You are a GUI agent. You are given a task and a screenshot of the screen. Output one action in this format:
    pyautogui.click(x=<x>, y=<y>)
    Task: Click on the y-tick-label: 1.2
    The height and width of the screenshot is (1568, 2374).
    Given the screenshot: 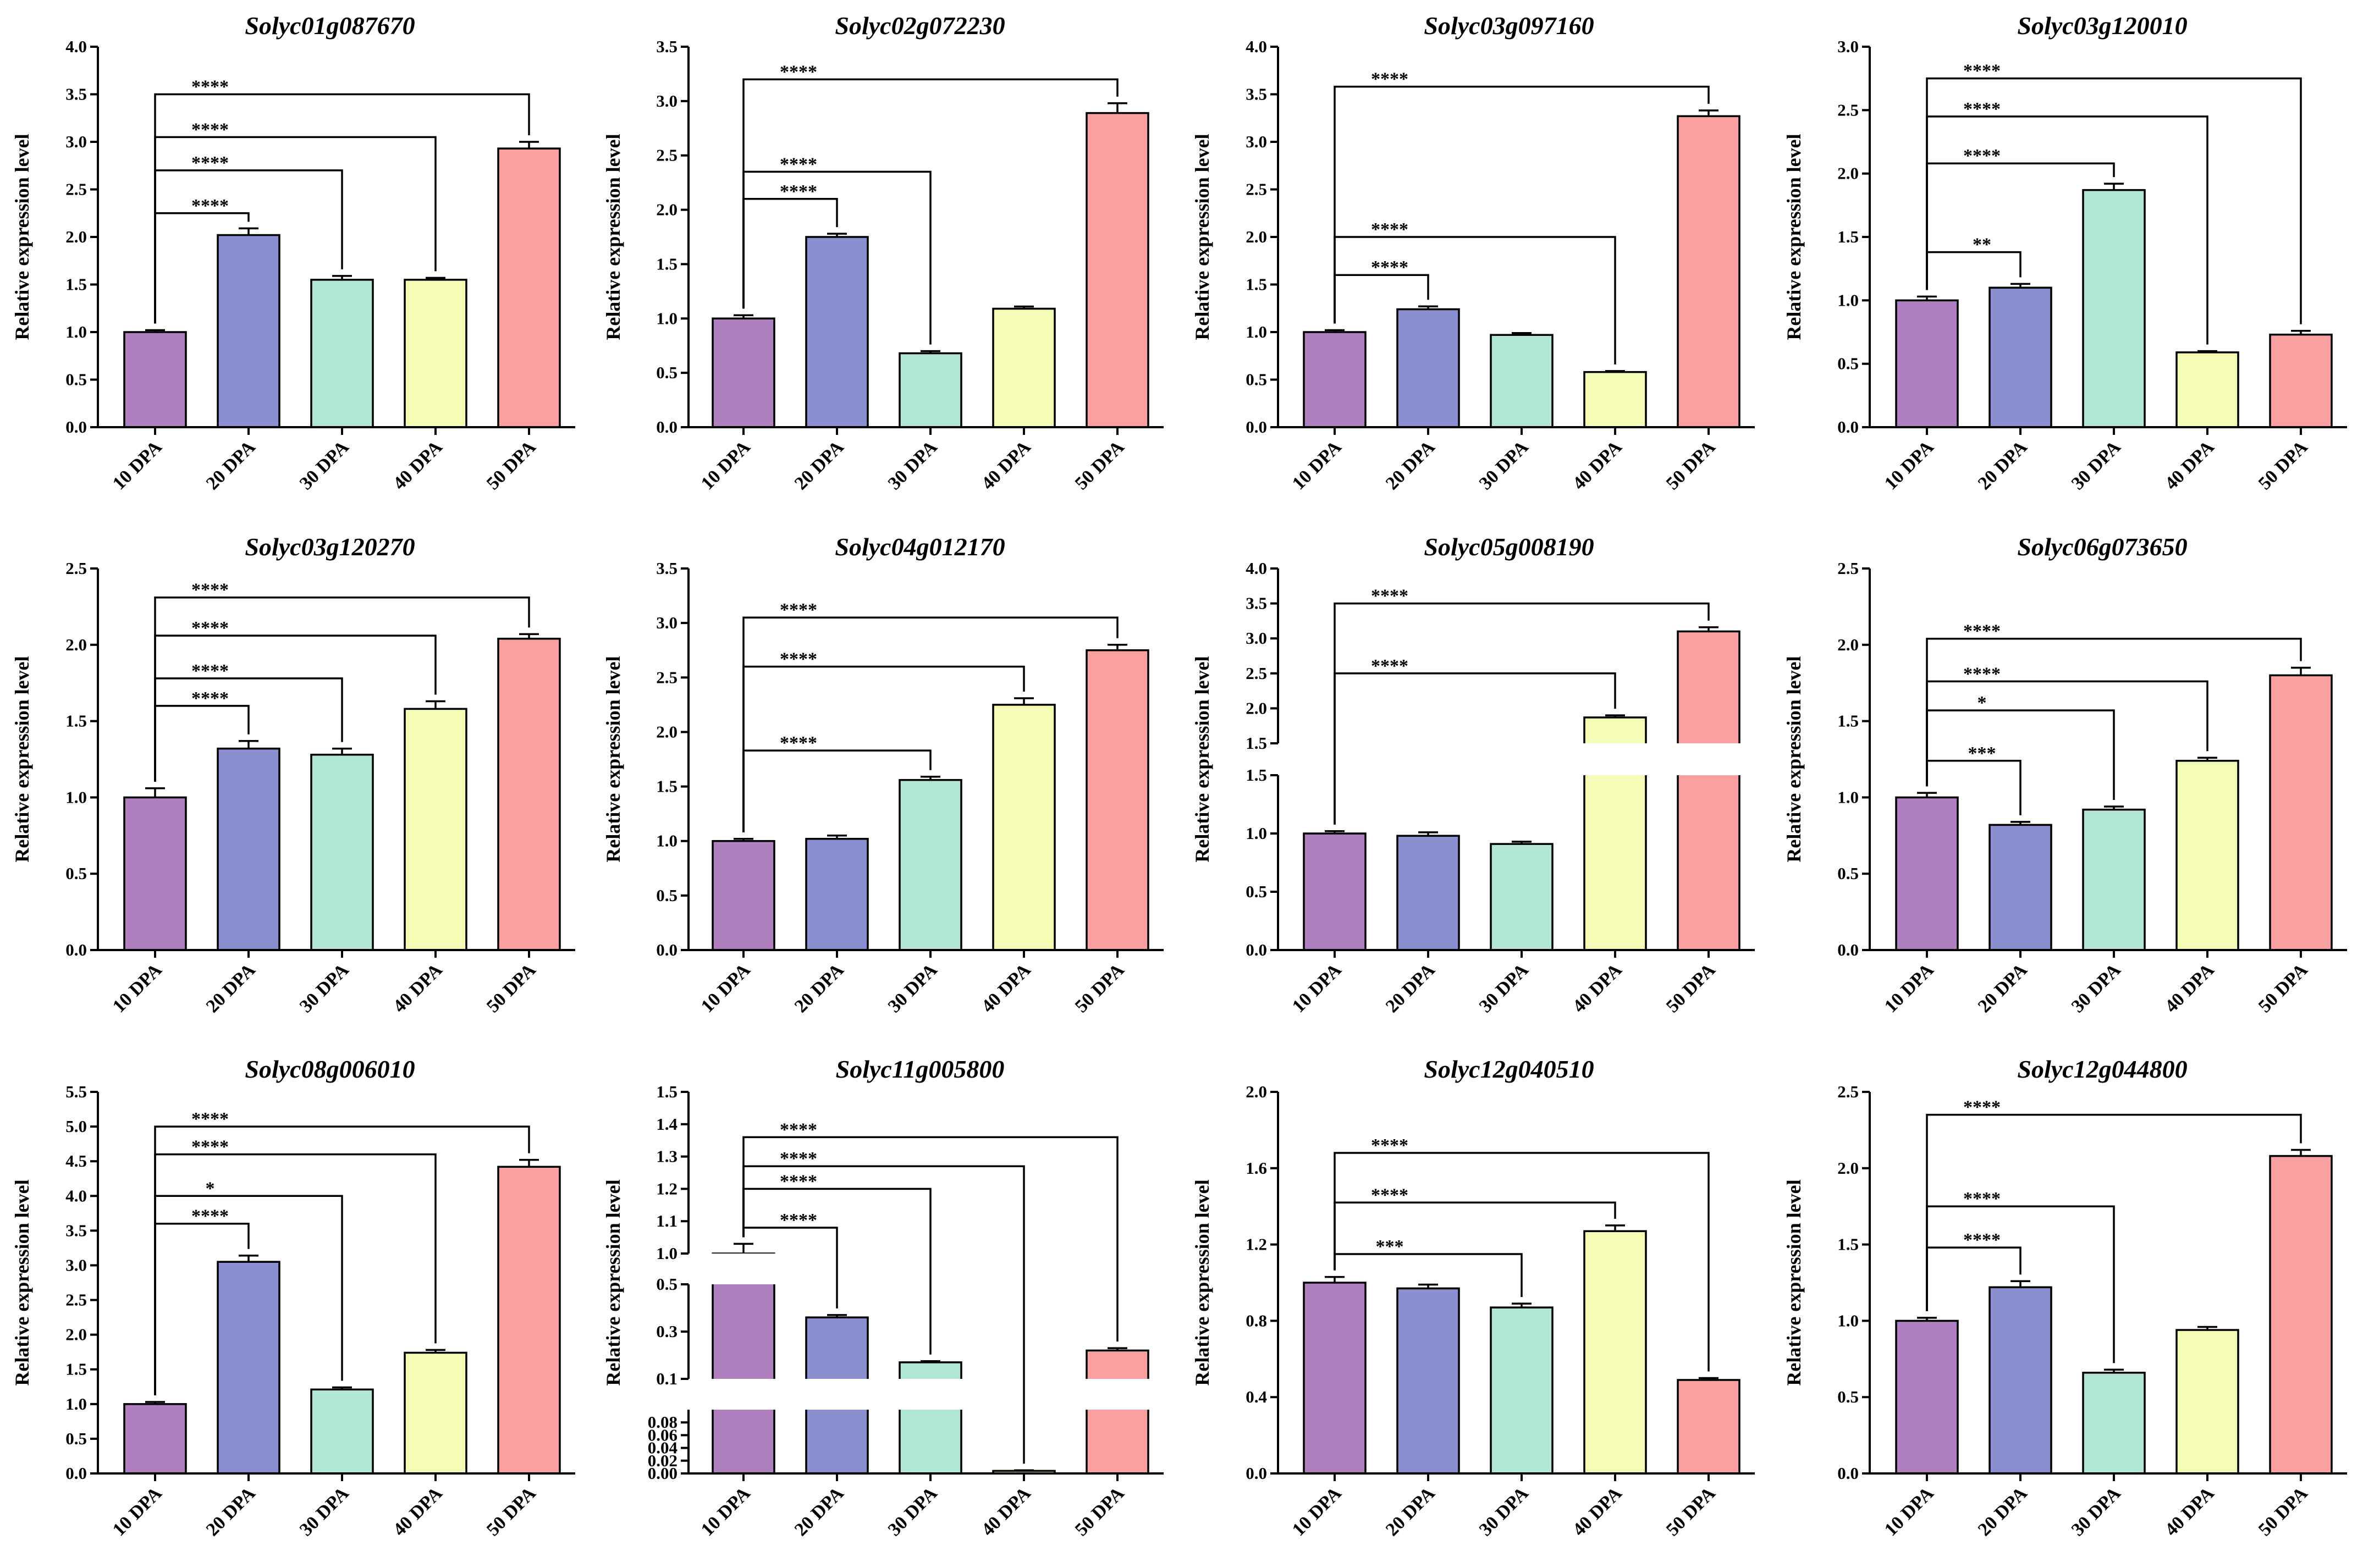 What is the action you would take?
    pyautogui.click(x=667, y=1188)
    